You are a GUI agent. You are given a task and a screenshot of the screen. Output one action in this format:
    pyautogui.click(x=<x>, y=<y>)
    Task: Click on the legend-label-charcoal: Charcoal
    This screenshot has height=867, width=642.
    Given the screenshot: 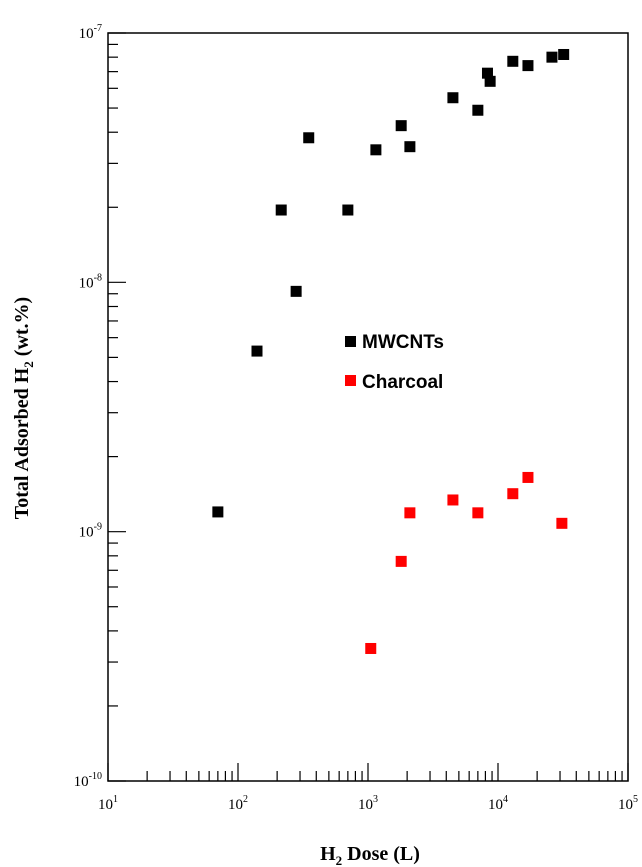 What is the action you would take?
    pyautogui.click(x=402, y=382)
    